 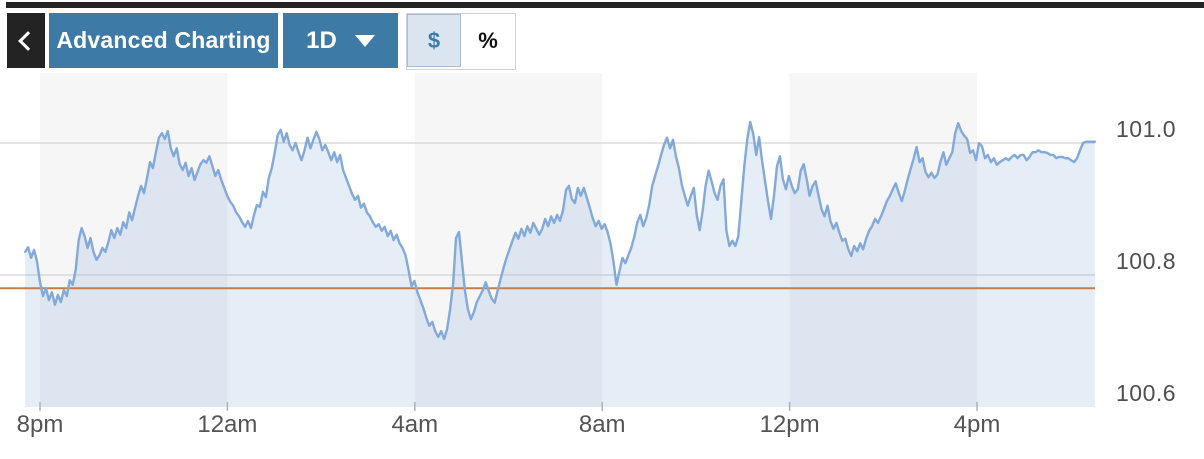 I want to click on advanced-charting-button: Advanced Charting, so click(x=163, y=40).